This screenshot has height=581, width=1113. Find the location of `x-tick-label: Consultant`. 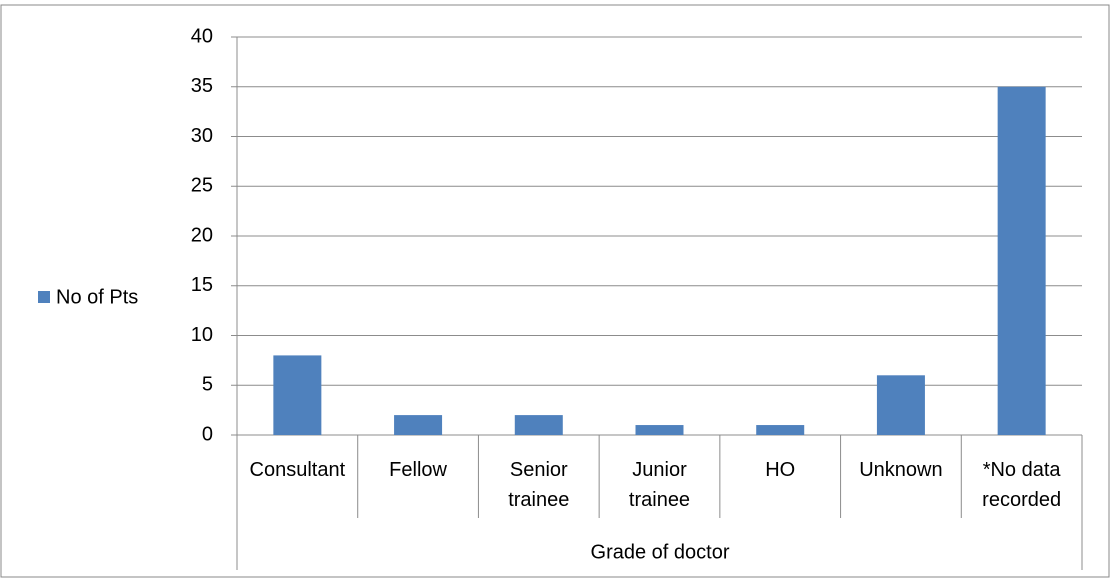

x-tick-label: Consultant is located at coordinates (297, 470).